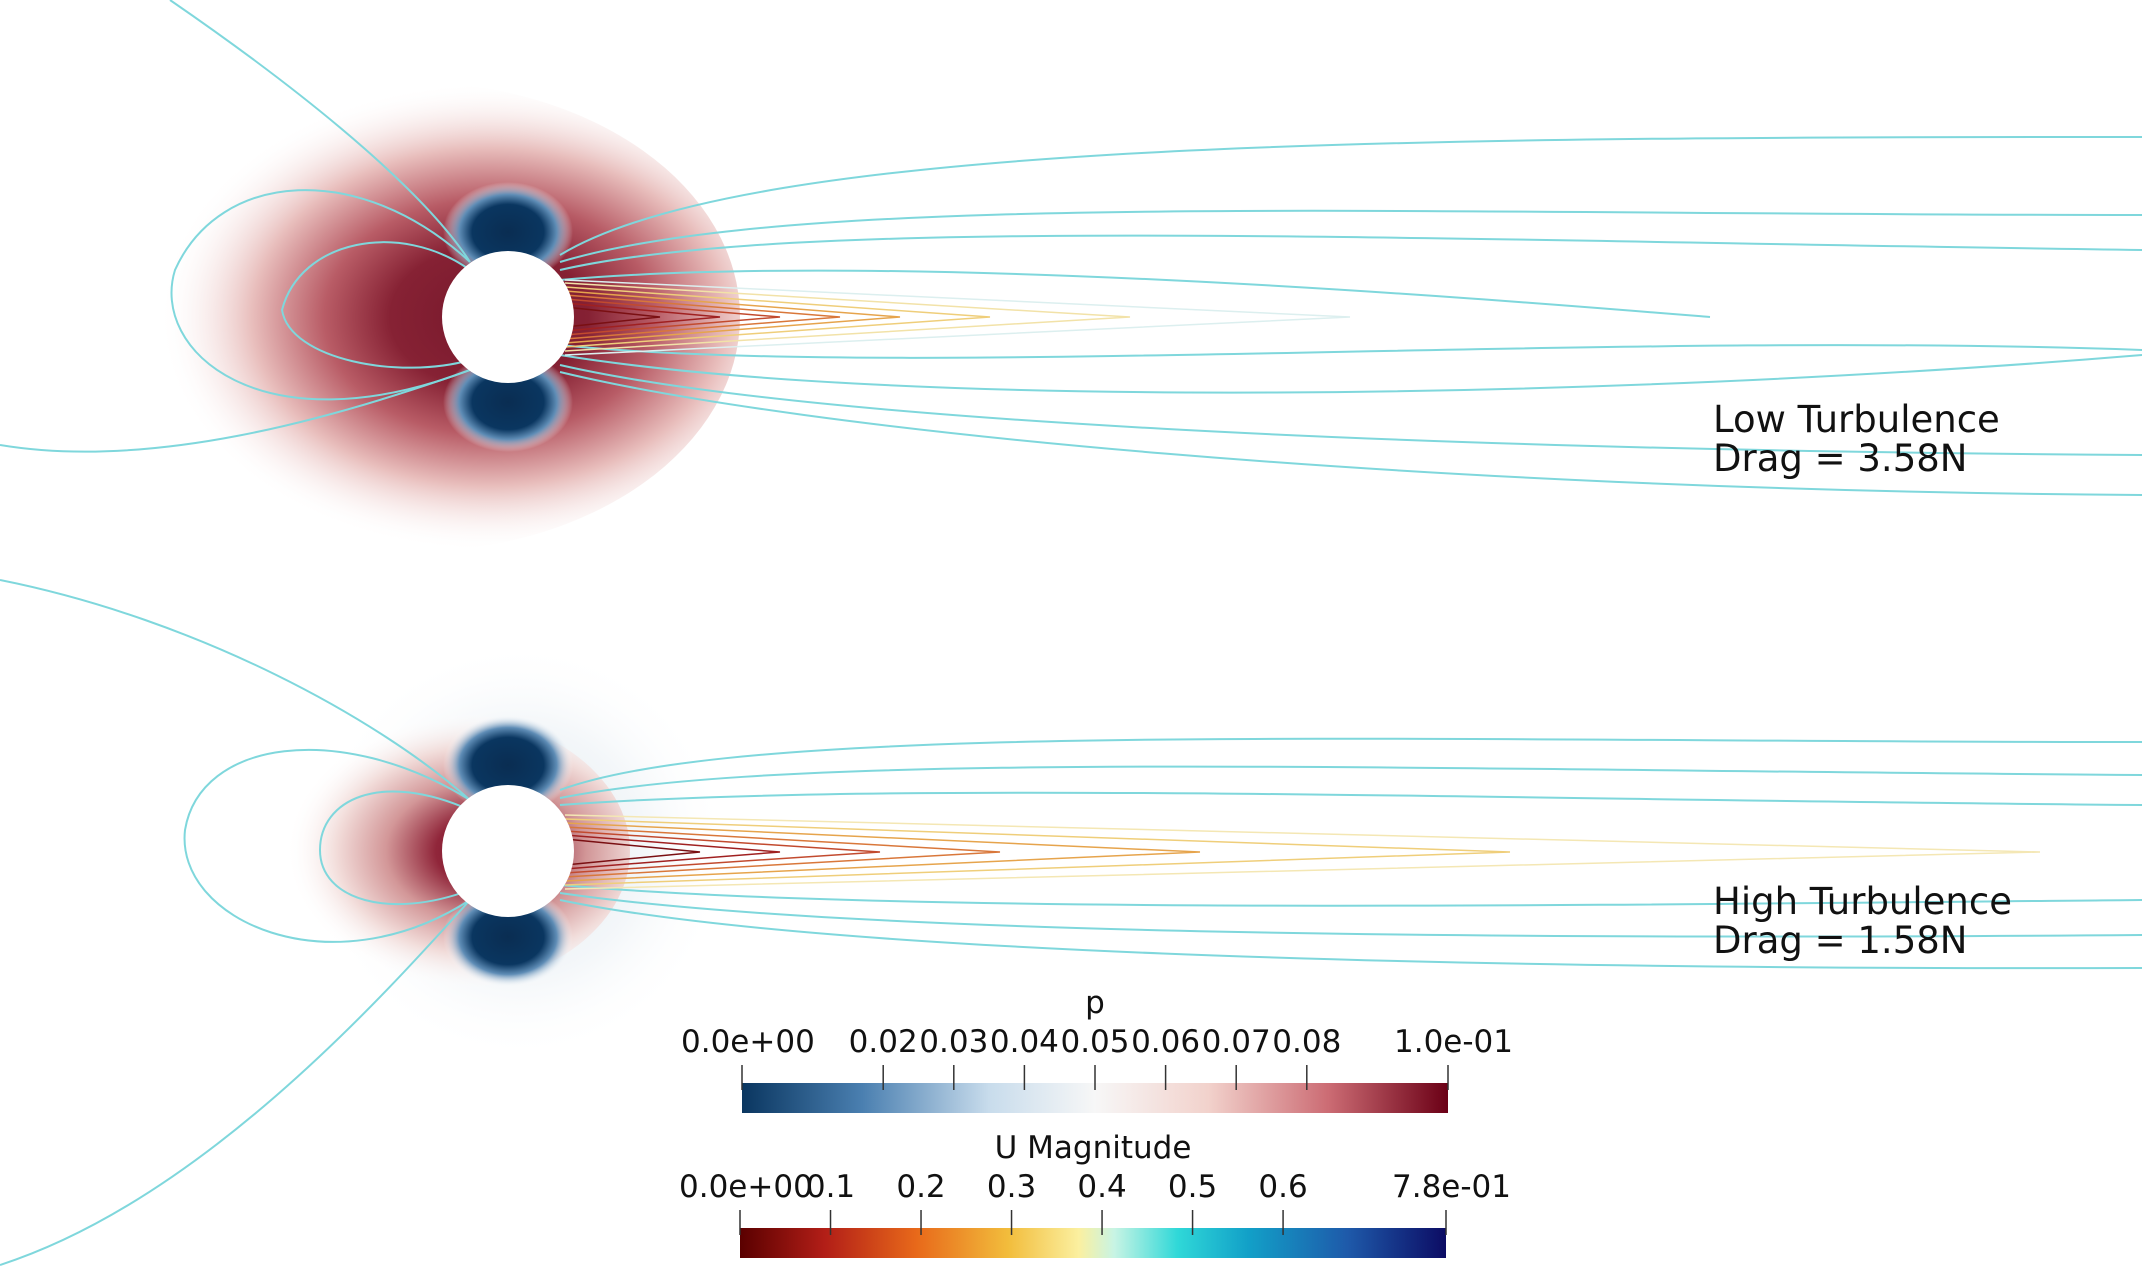  I want to click on colorbar-p-tick-label: 0.07, so click(1236, 1042).